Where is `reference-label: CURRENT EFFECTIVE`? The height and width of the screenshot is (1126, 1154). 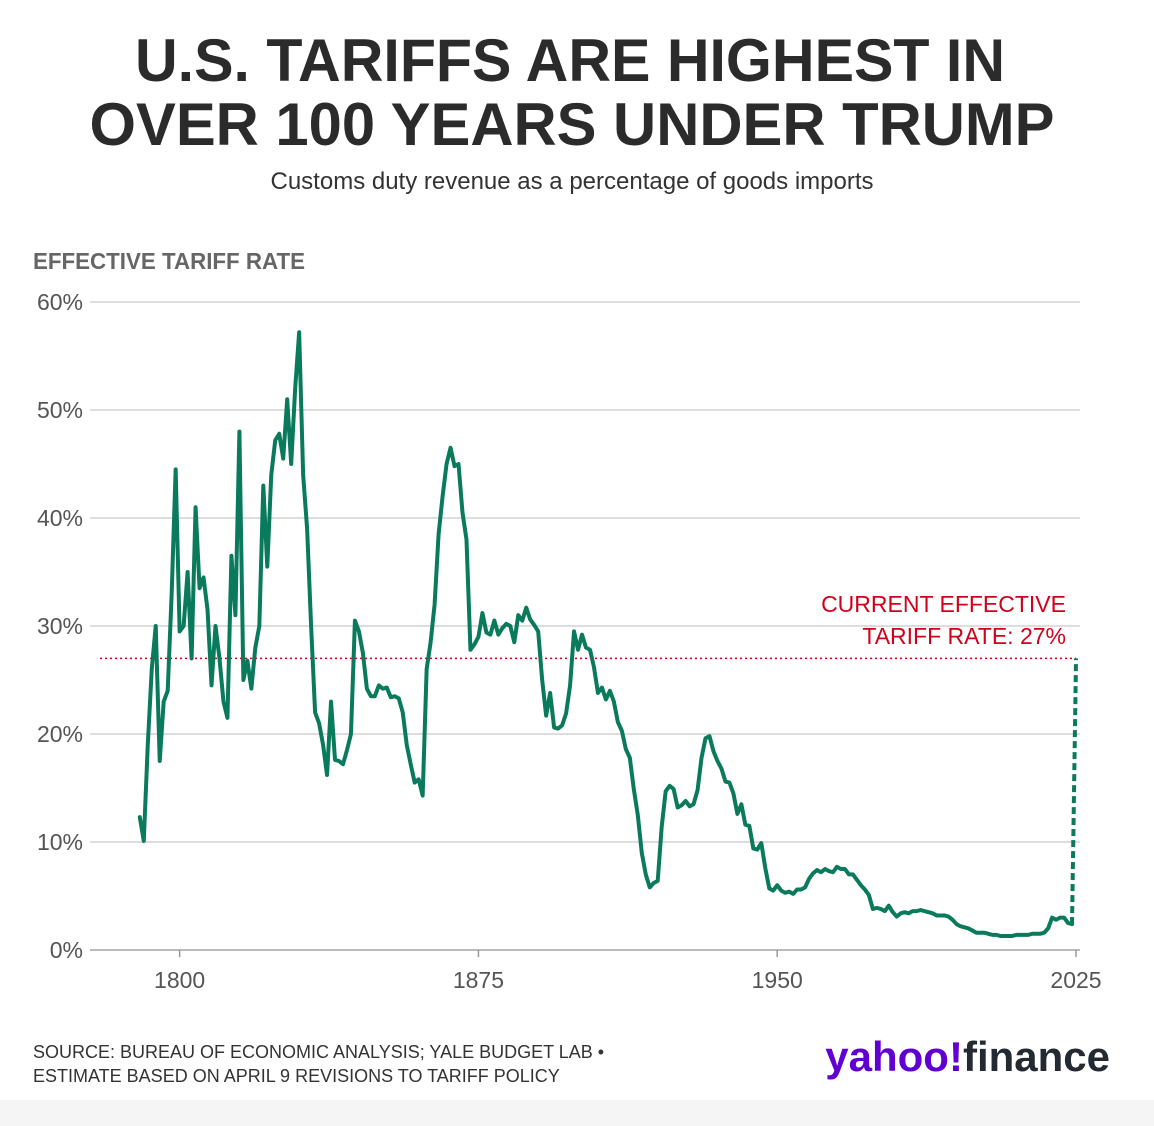
reference-label: CURRENT EFFECTIVE is located at coordinates (943, 604).